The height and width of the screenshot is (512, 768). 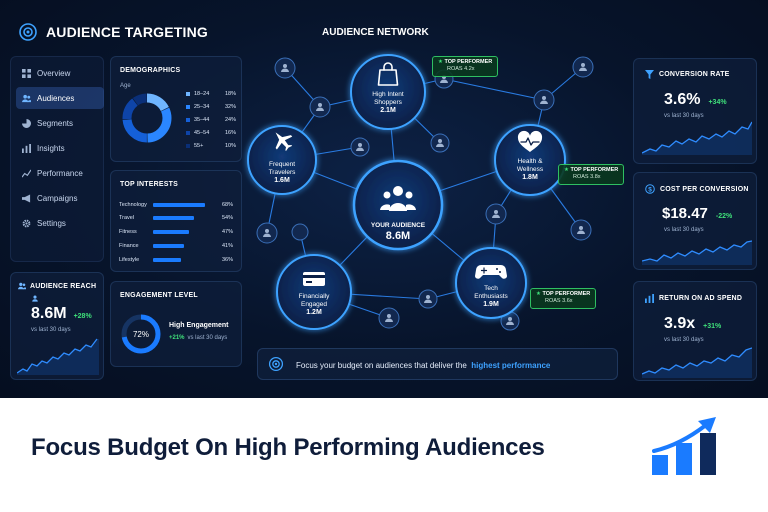 I want to click on target-icon, so click(x=28, y=32).